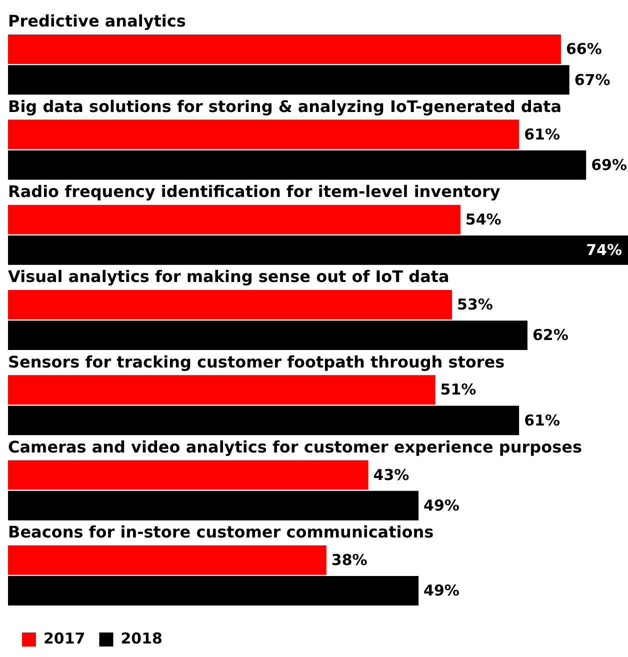  What do you see at coordinates (295, 446) in the screenshot?
I see `y-tick-label: Cameras and video analytics for customer experience purposes` at bounding box center [295, 446].